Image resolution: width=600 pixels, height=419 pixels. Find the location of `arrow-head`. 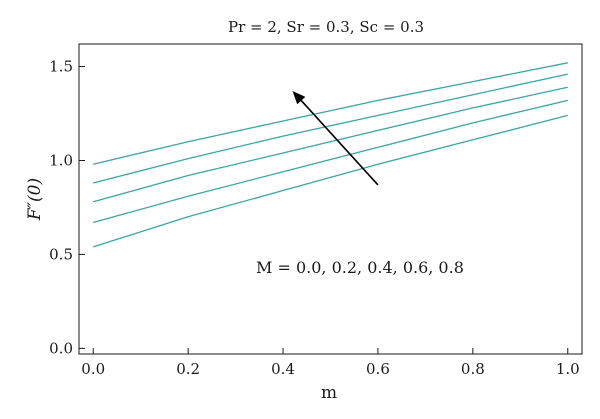

arrow-head is located at coordinates (299, 97).